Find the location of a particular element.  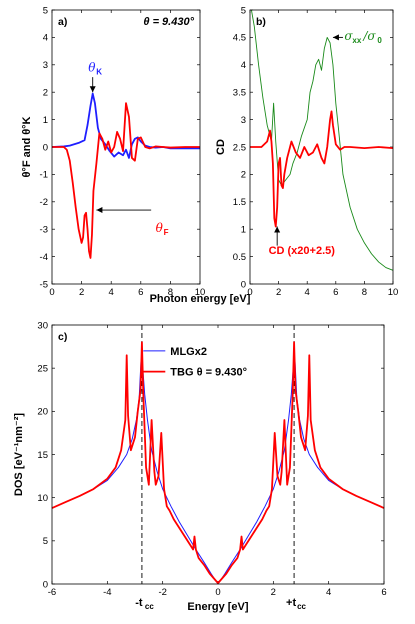

cd-label: CD (x20+2.5) is located at coordinates (302, 251).